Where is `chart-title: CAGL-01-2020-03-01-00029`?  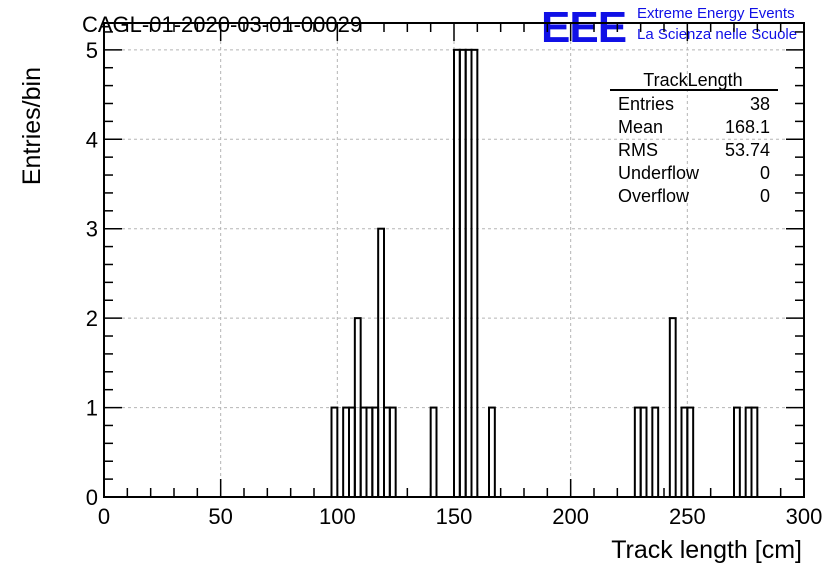 chart-title: CAGL-01-2020-03-01-00029 is located at coordinates (222, 24).